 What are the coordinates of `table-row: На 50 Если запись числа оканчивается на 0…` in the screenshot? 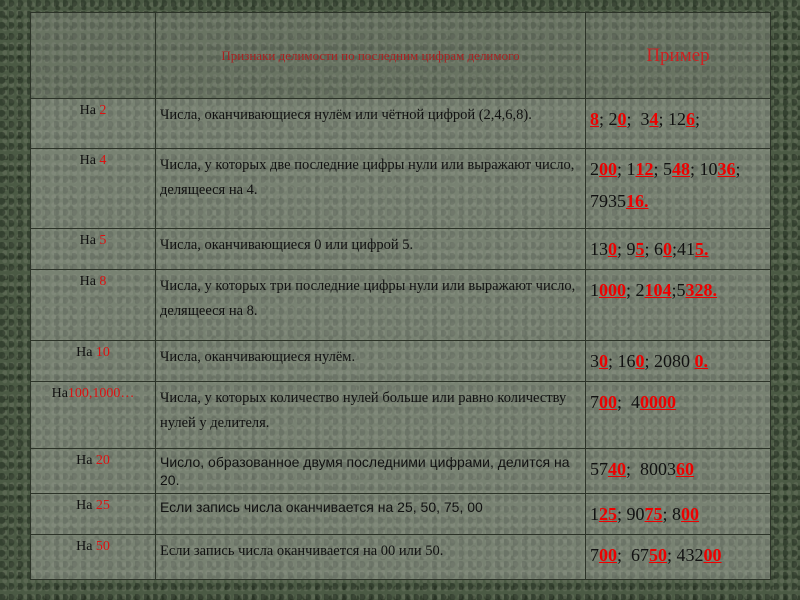 It's located at (400, 557).